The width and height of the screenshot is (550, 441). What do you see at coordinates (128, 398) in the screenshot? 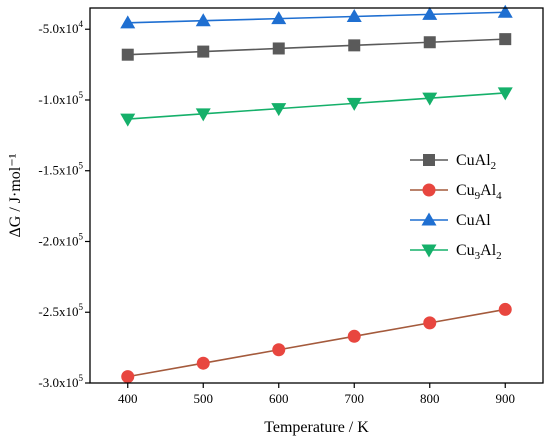
I see `x-tick-label: 400` at bounding box center [128, 398].